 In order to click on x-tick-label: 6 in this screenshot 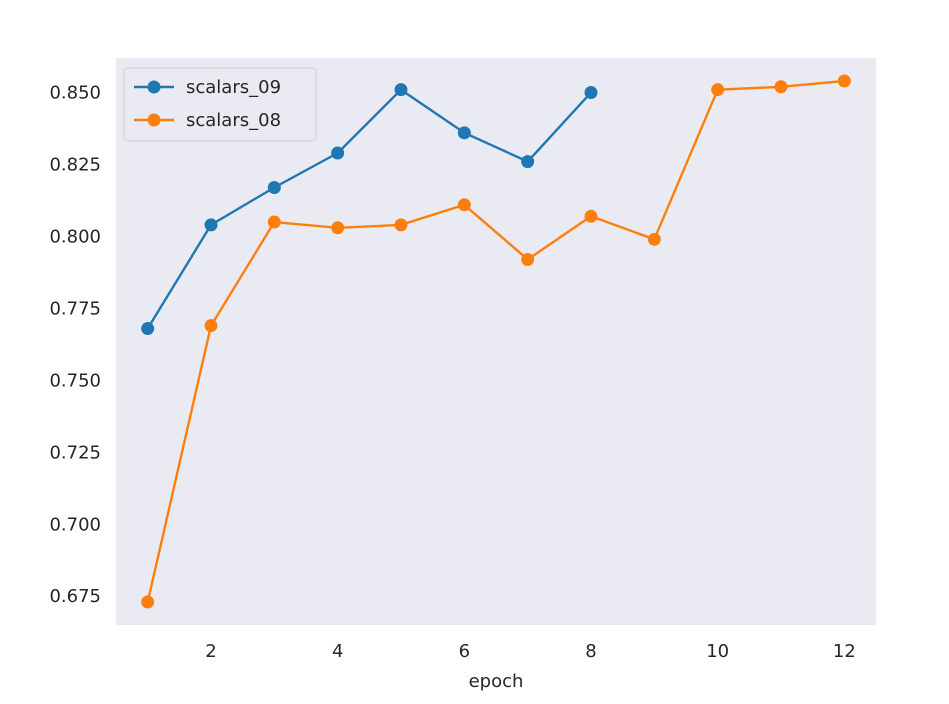, I will do `click(464, 651)`.